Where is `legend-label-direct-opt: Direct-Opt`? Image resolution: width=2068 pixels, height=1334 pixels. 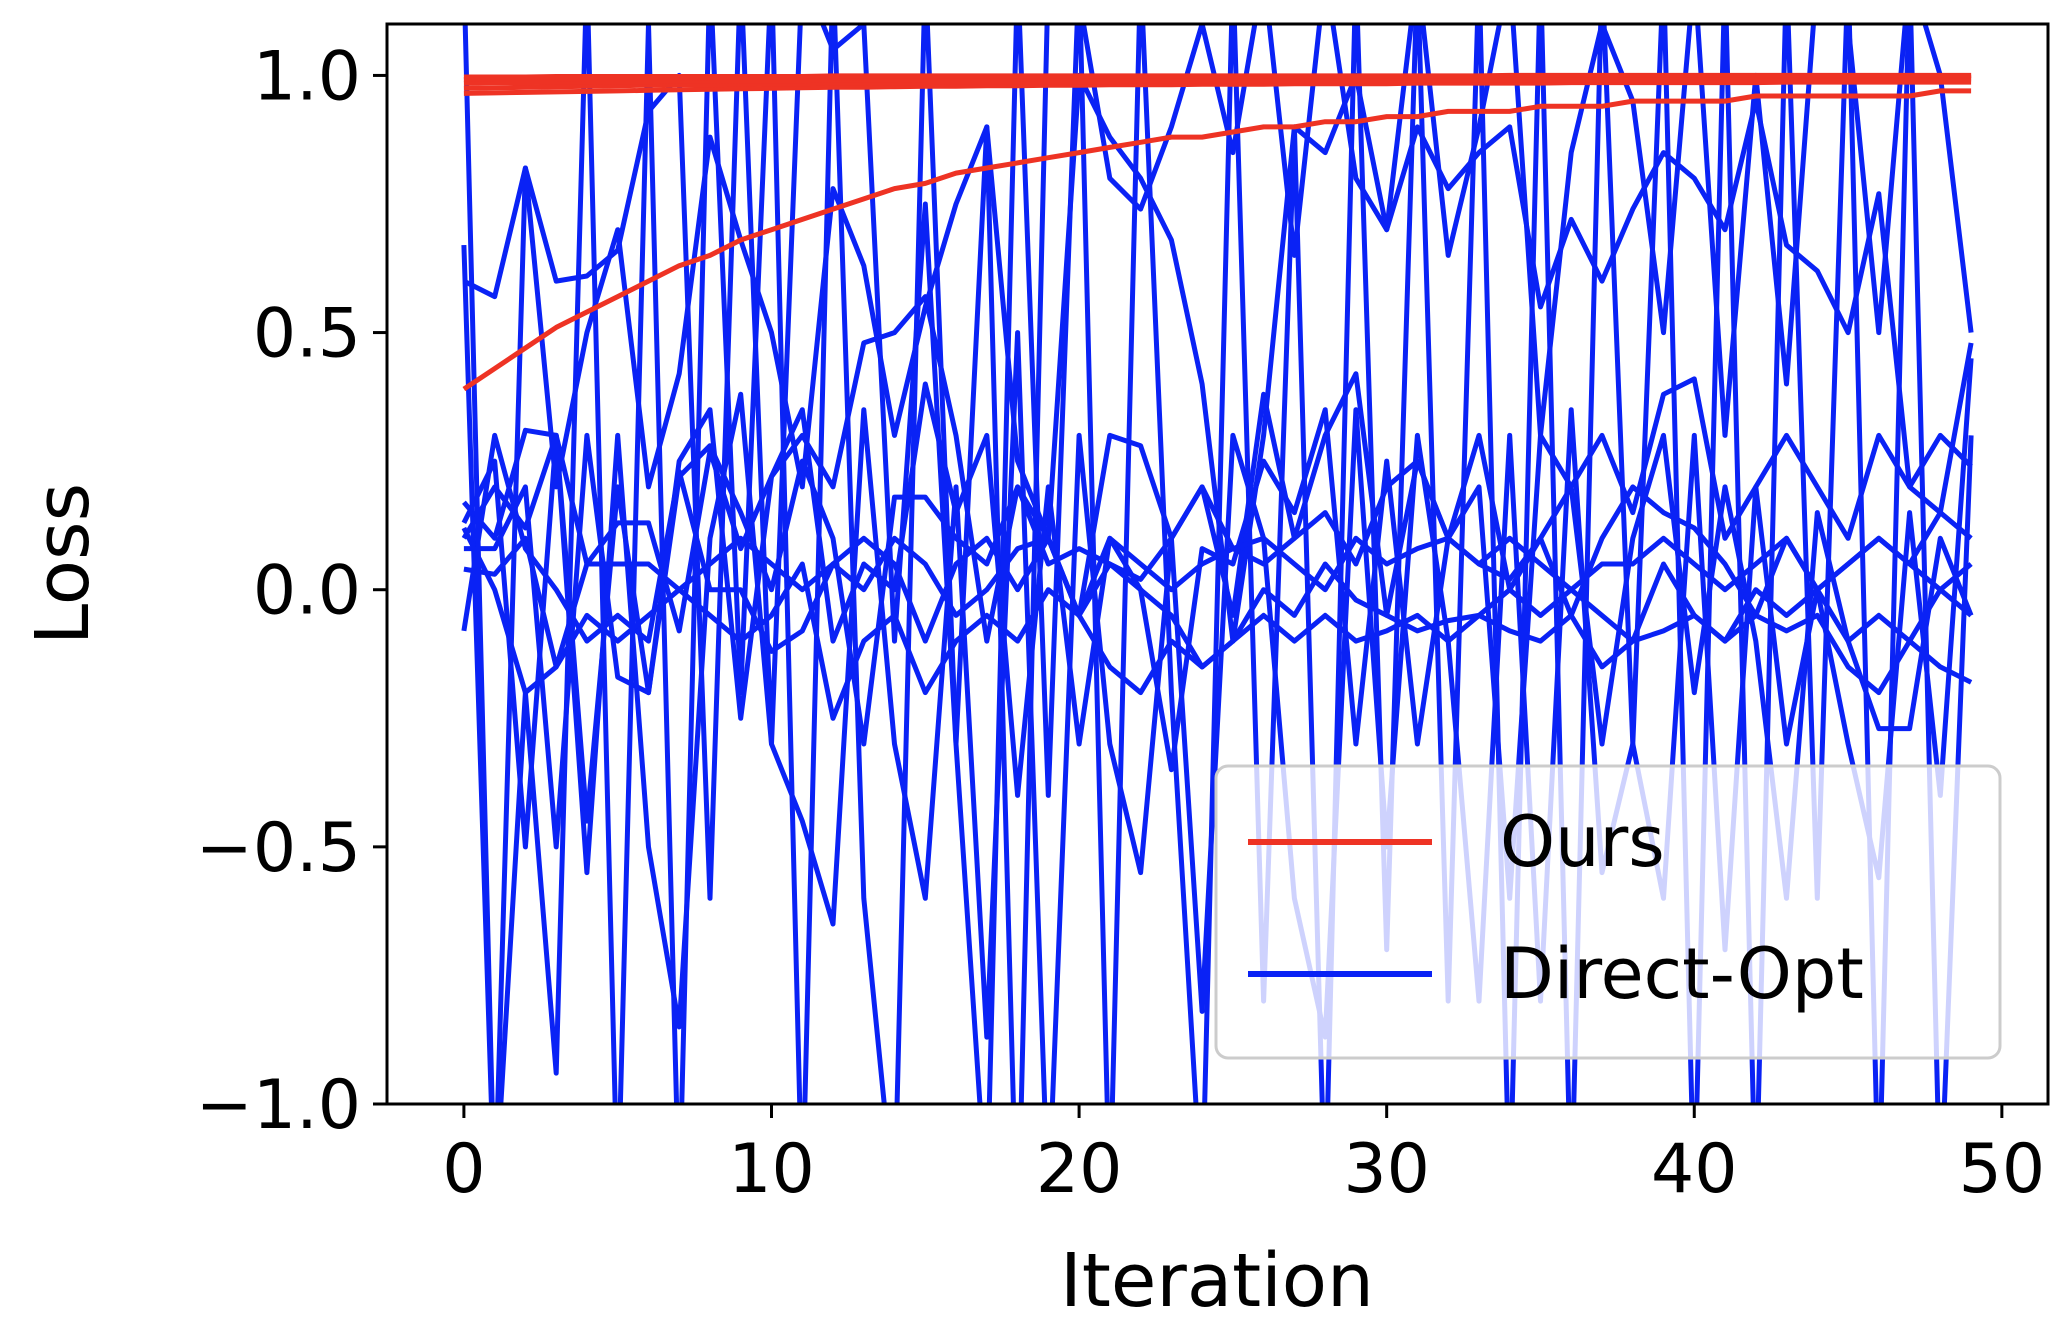 legend-label-direct-opt: Direct-Opt is located at coordinates (1682, 974).